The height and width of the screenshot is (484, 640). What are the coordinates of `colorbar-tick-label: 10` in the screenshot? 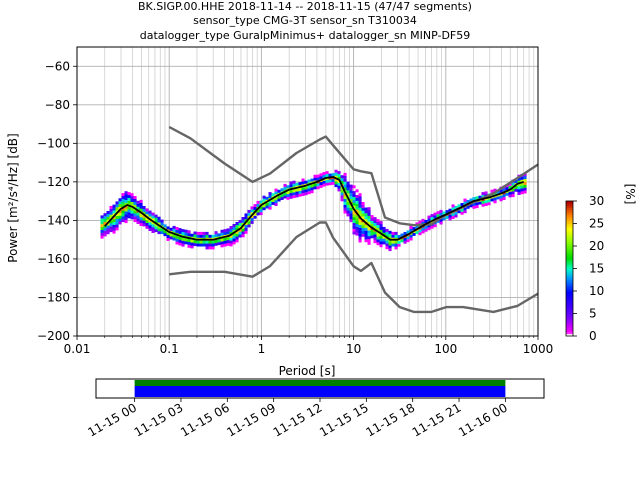 It's located at (596, 291).